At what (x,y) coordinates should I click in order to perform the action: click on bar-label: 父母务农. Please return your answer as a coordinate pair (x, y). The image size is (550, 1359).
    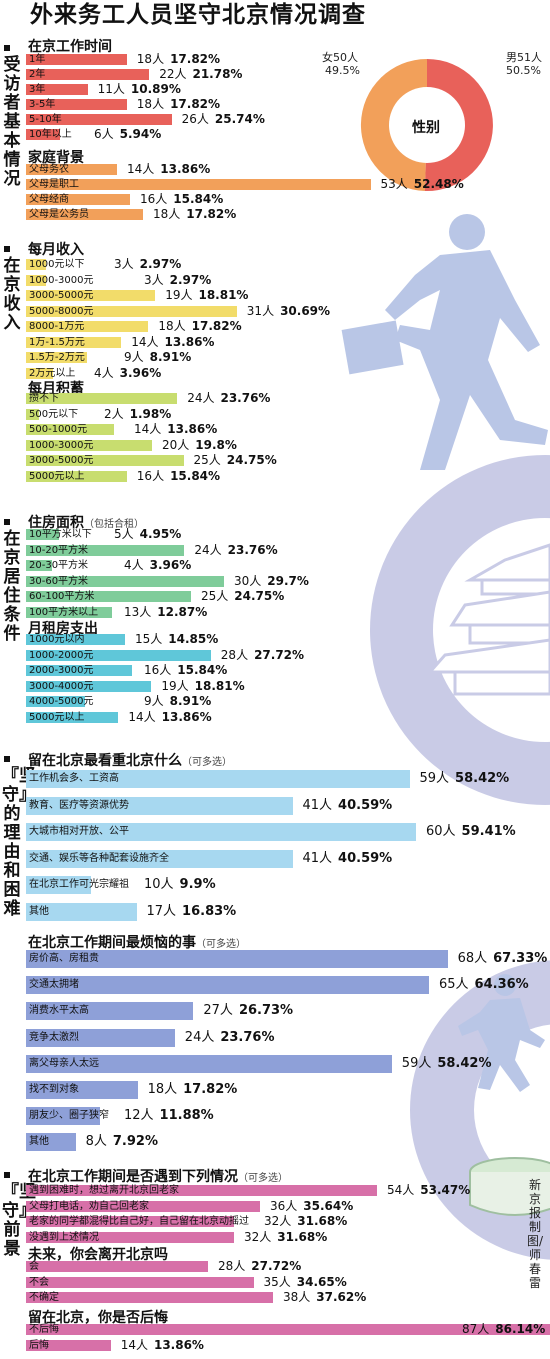
    Looking at the image, I should click on (49, 169).